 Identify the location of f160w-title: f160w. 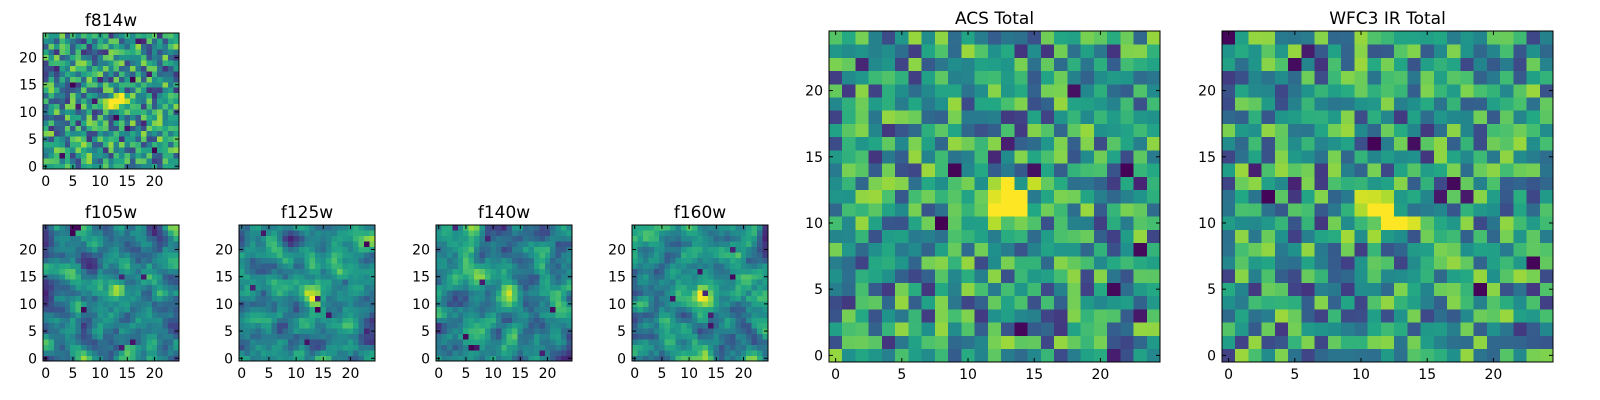
(700, 213).